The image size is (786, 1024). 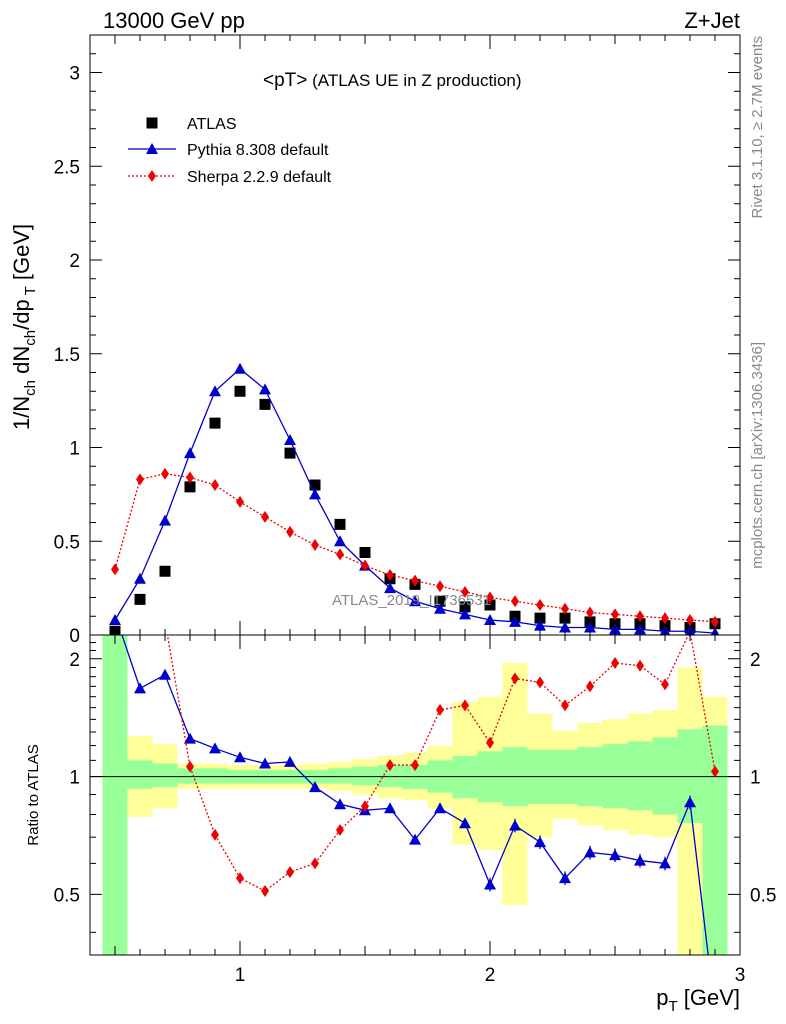 What do you see at coordinates (24, 327) in the screenshot?
I see `y-axis-title-top: 1/Nch dNch/dp T [GeV]` at bounding box center [24, 327].